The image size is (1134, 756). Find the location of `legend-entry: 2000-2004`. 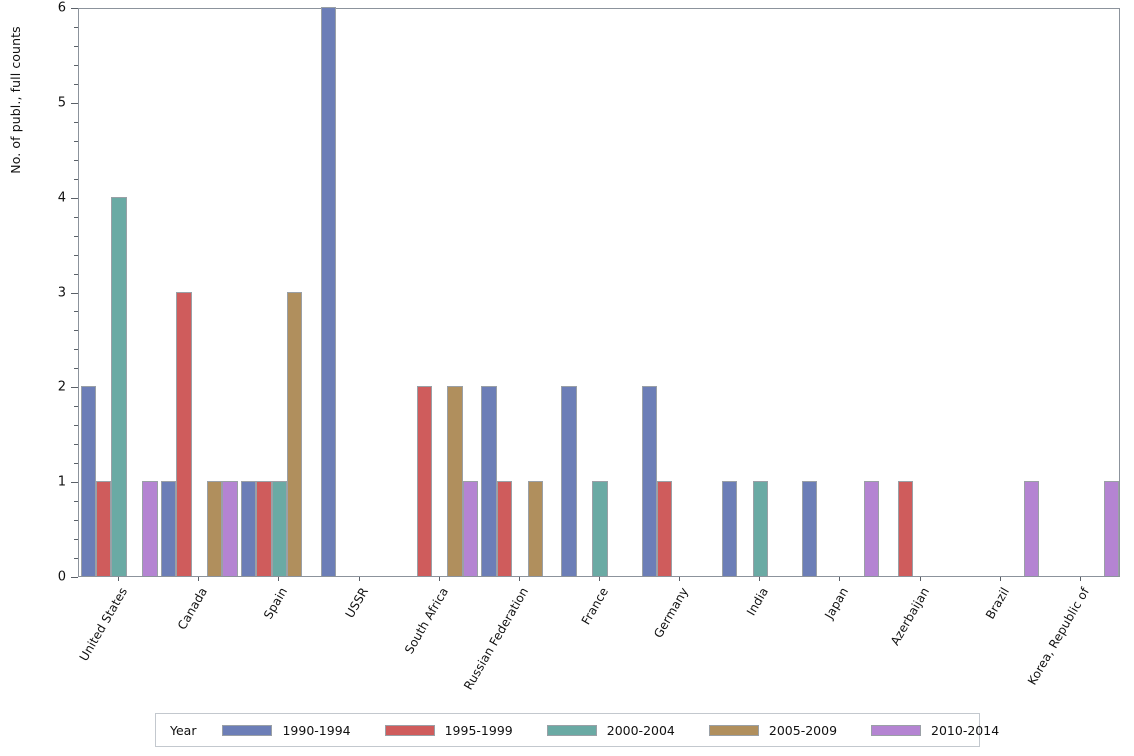

legend-entry: 2000-2004 is located at coordinates (610, 730).